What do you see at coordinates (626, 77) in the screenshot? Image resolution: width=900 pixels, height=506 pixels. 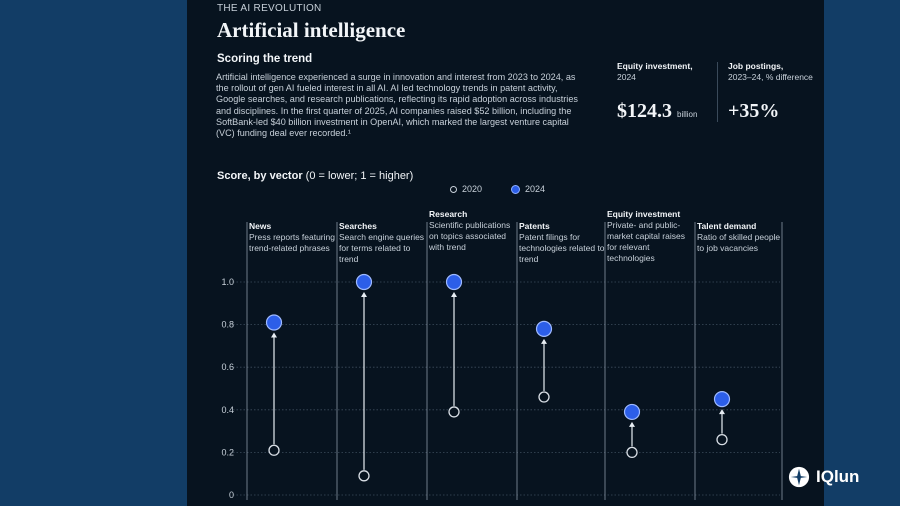 I see `equity-label-year: 2024` at bounding box center [626, 77].